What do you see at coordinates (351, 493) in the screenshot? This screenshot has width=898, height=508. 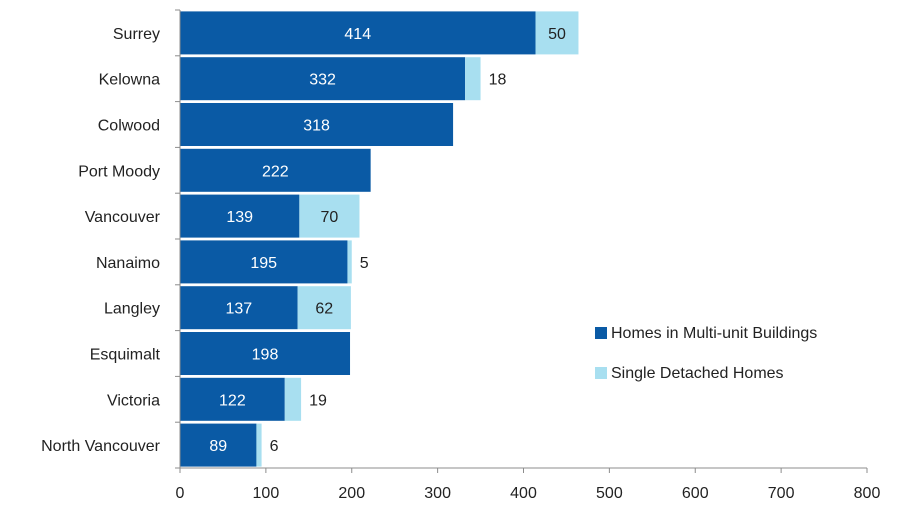 I see `x-tick-label-2: 200` at bounding box center [351, 493].